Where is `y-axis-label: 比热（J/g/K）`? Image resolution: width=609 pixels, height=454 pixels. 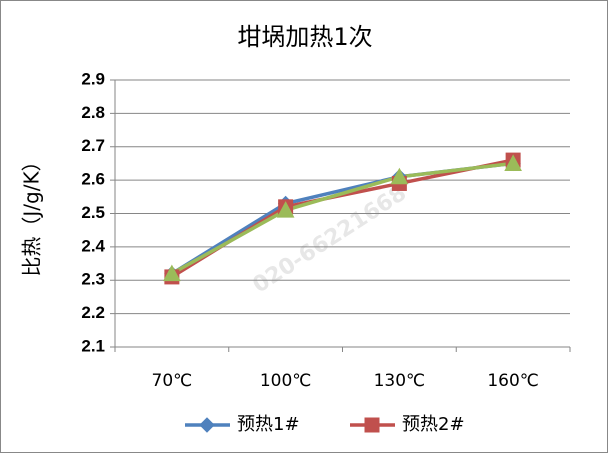 y-axis-label: 比热（J/g/K） is located at coordinates (32, 213).